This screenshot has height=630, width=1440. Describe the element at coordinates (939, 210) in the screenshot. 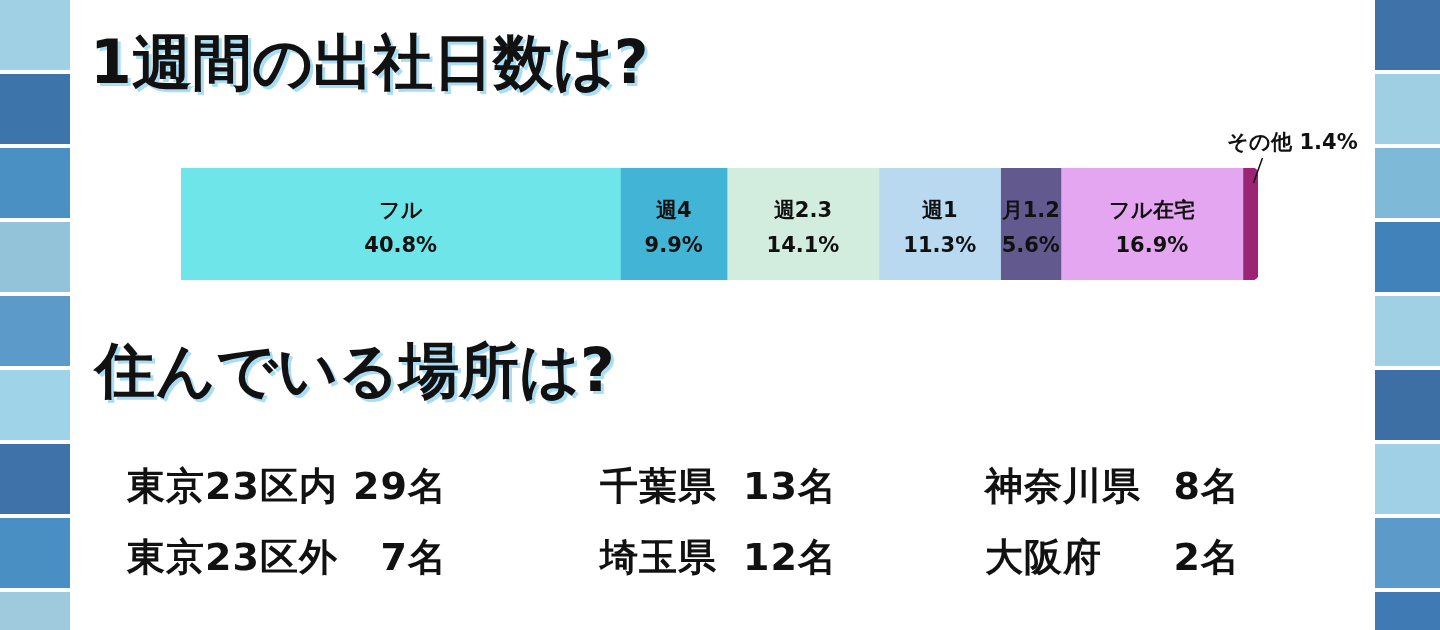

I see `series-label: 週1` at that location.